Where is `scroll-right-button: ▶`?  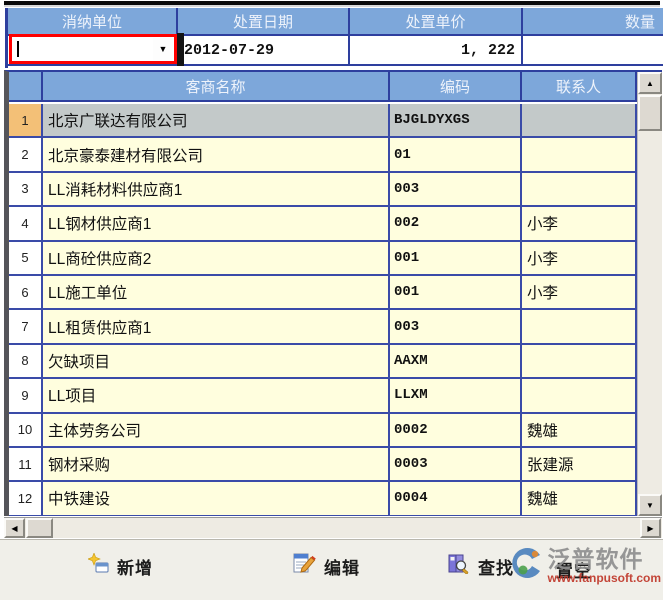 scroll-right-button: ▶ is located at coordinates (650, 528).